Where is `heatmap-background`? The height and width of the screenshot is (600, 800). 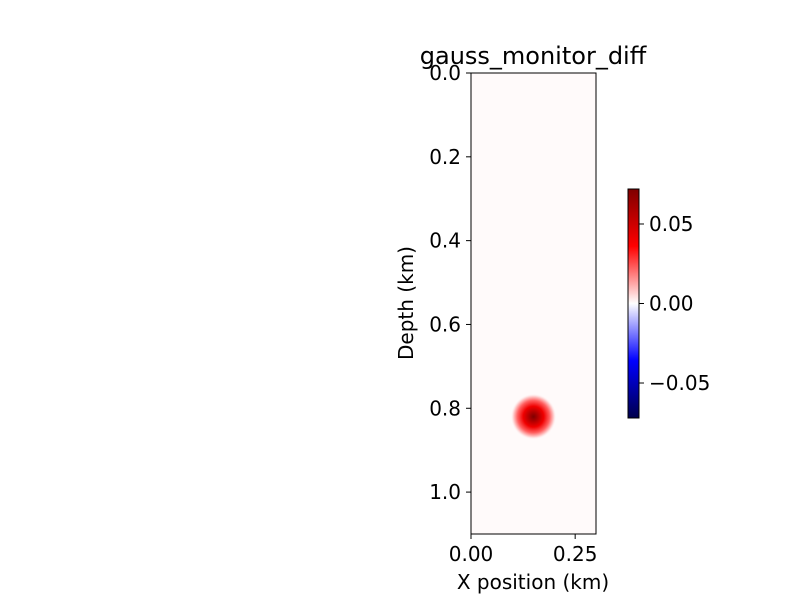 heatmap-background is located at coordinates (533, 303).